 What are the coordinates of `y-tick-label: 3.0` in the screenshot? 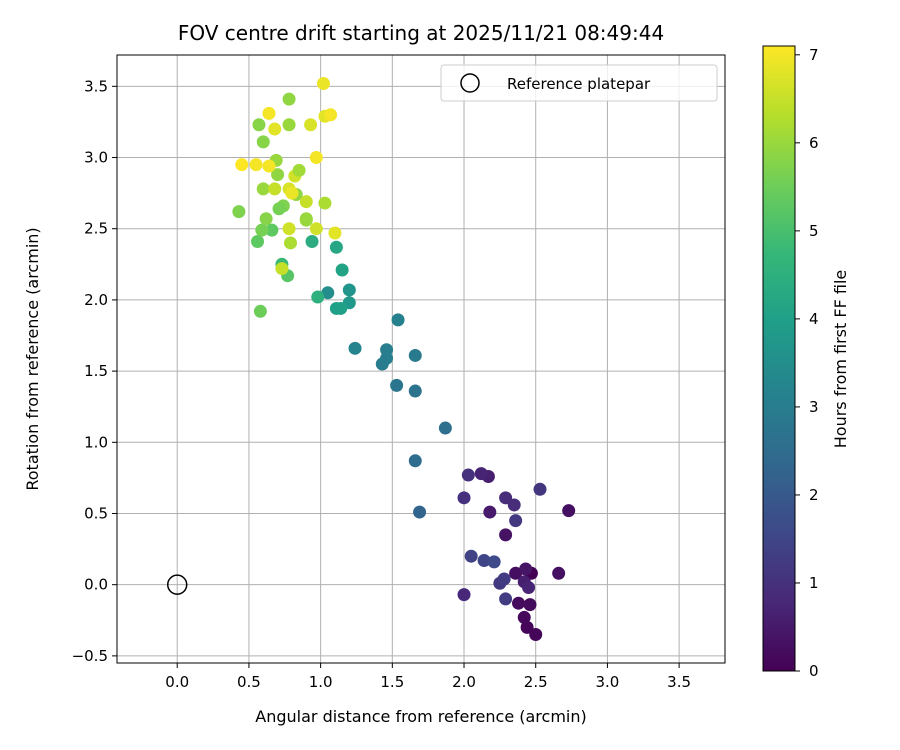 It's located at (96, 158).